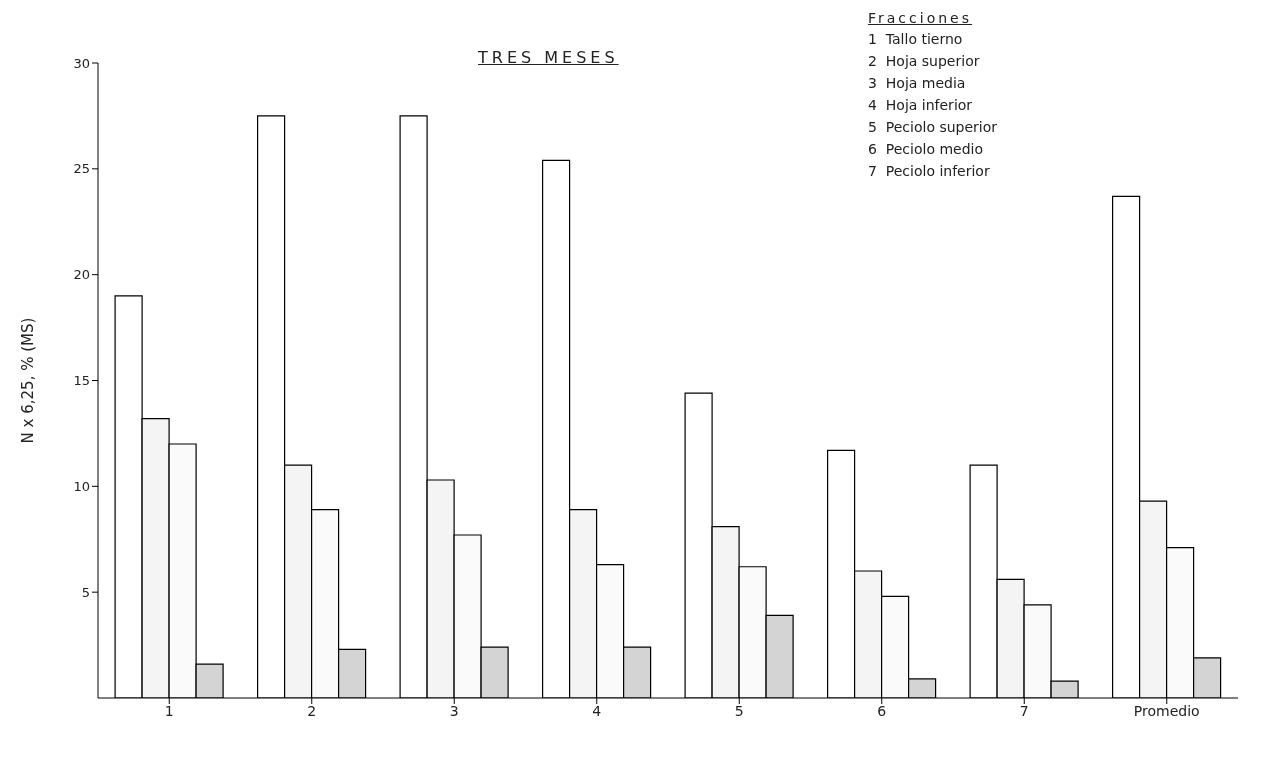  What do you see at coordinates (1024, 710) in the screenshot?
I see `x-tick-label: 7` at bounding box center [1024, 710].